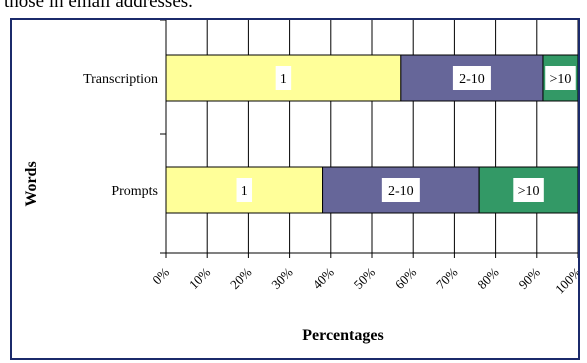 This screenshot has height=363, width=587. I want to click on y-category-label: Transcription, so click(120, 79).